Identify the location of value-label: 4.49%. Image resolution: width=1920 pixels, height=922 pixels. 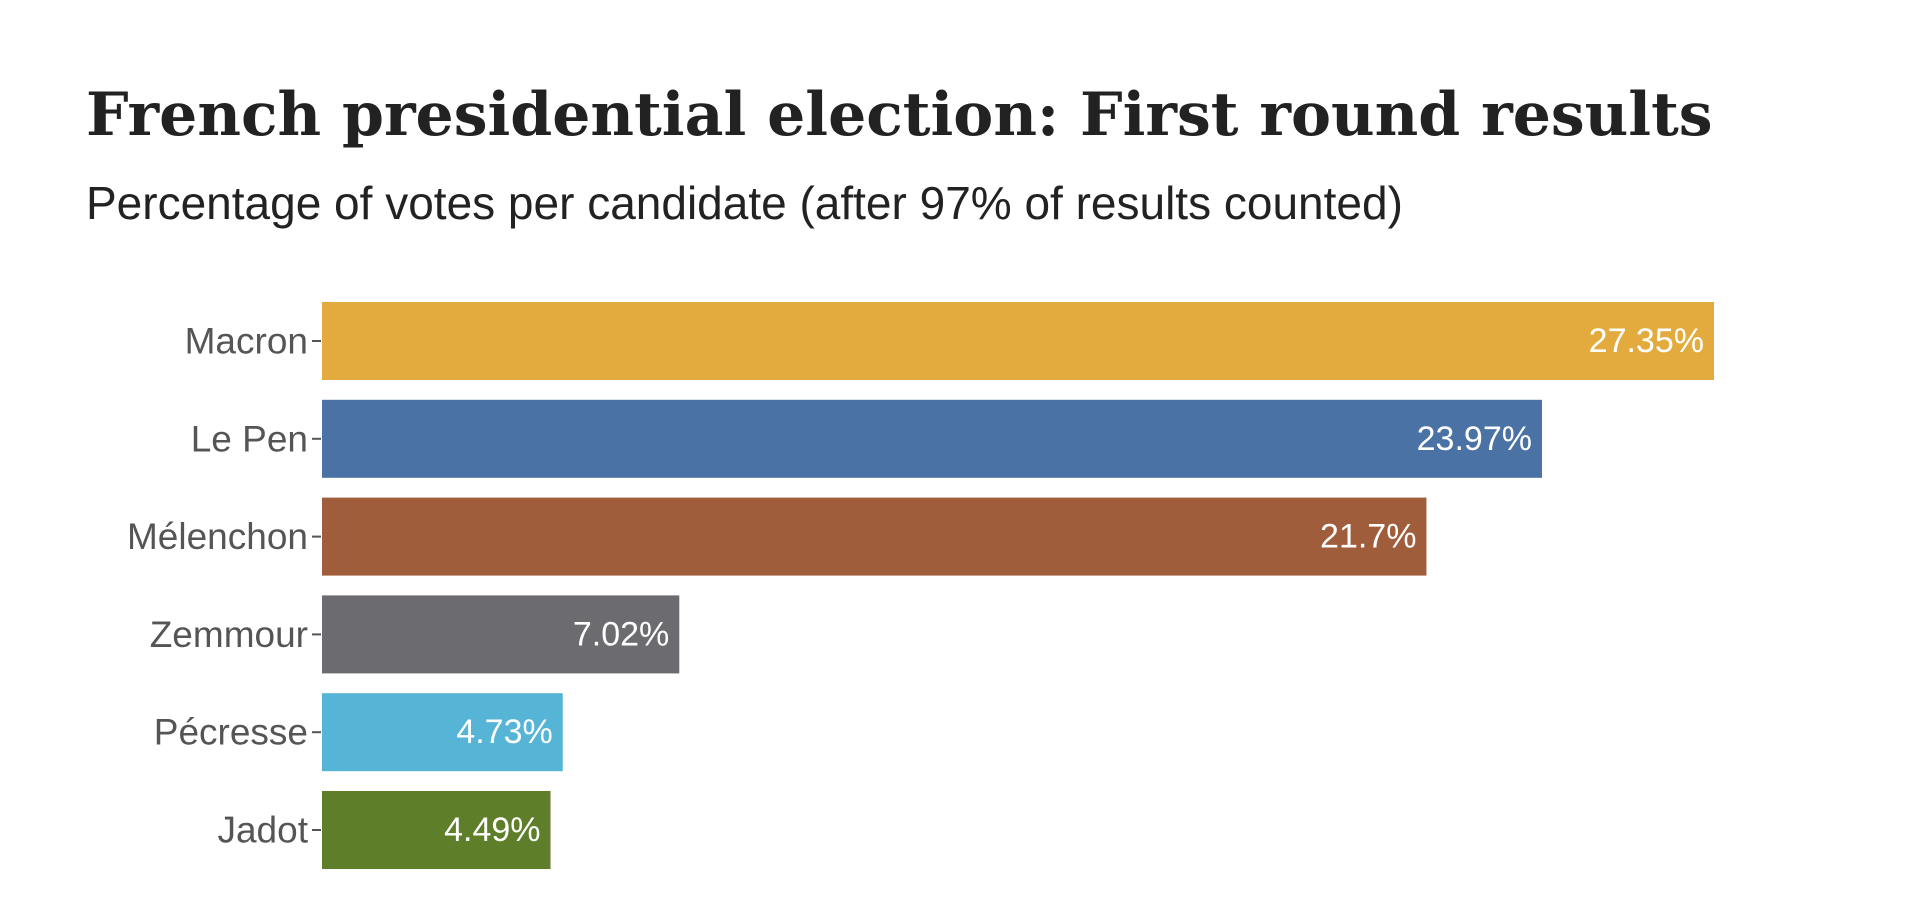
(492, 830).